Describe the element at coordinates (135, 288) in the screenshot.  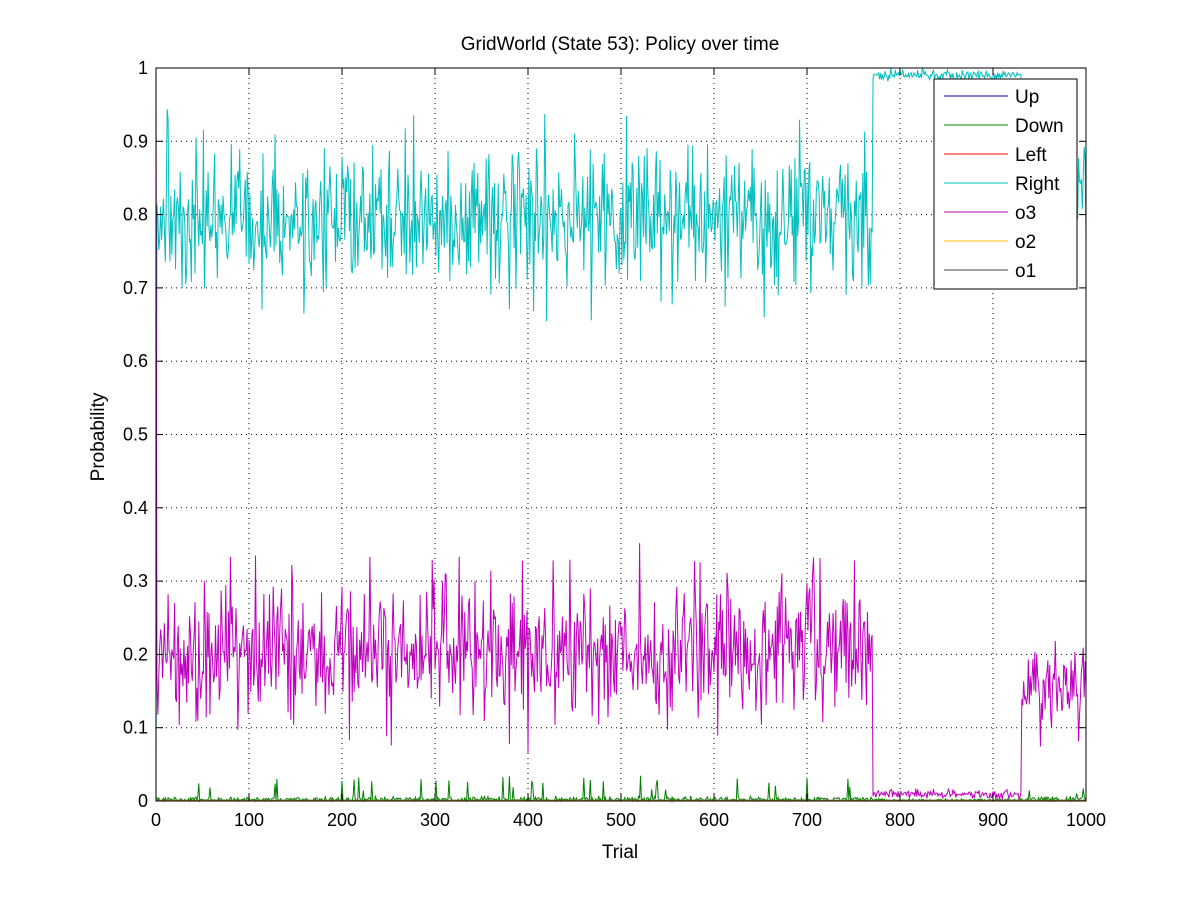
I see `y-tick-label: 0.7` at that location.